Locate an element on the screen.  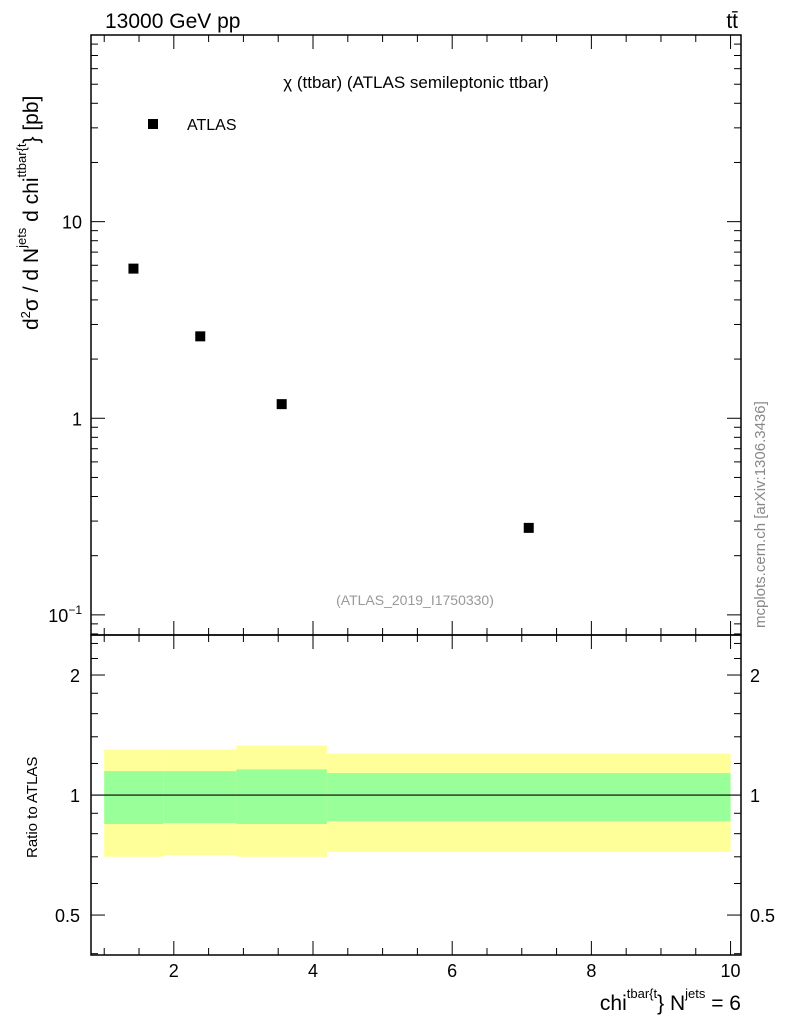
y-axis-label-part: 2 is located at coordinates (25, 314).